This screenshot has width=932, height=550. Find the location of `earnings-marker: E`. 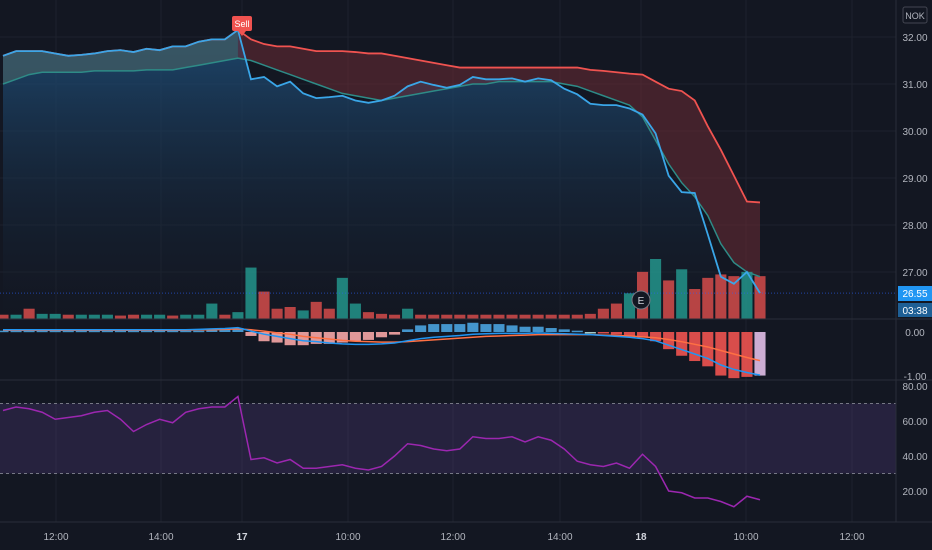

earnings-marker: E is located at coordinates (641, 300).